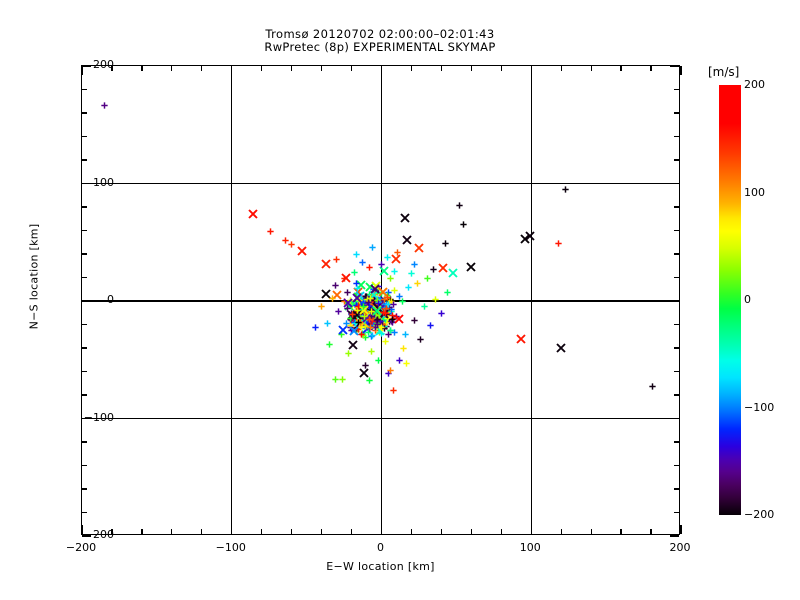  I want to click on colorbar-tick-label: −200, so click(759, 514).